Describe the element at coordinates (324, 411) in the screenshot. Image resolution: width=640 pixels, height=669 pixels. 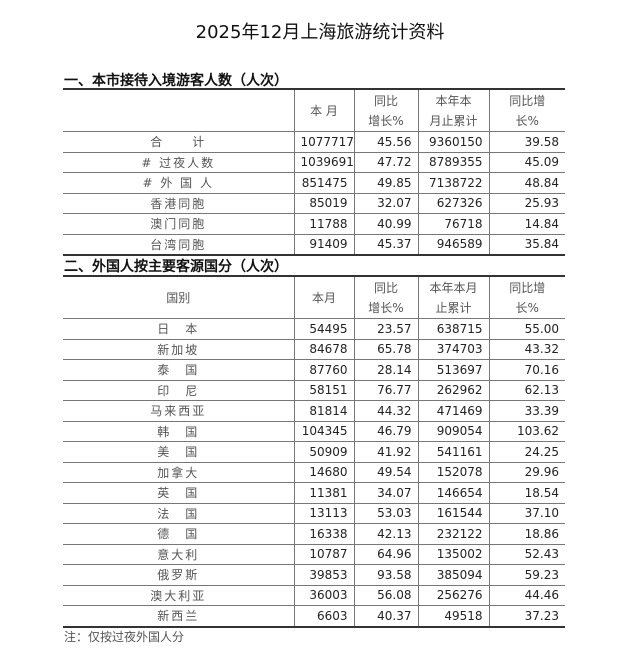
I see `cell-value: 81814` at that location.